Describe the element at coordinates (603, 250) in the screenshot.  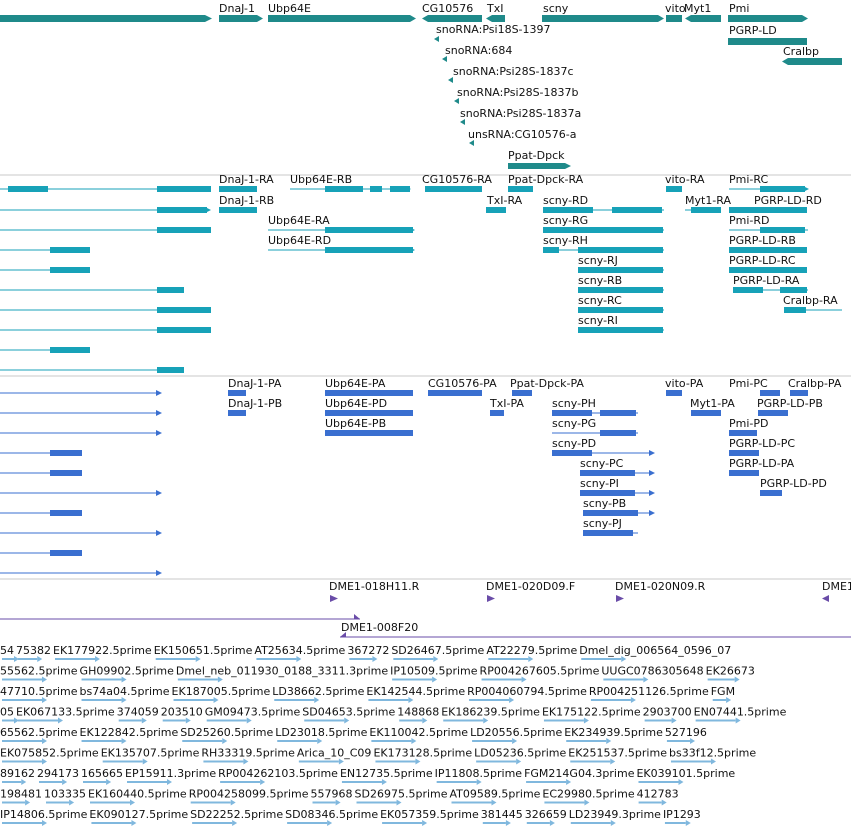
I see `transcript-scny-rh` at that location.